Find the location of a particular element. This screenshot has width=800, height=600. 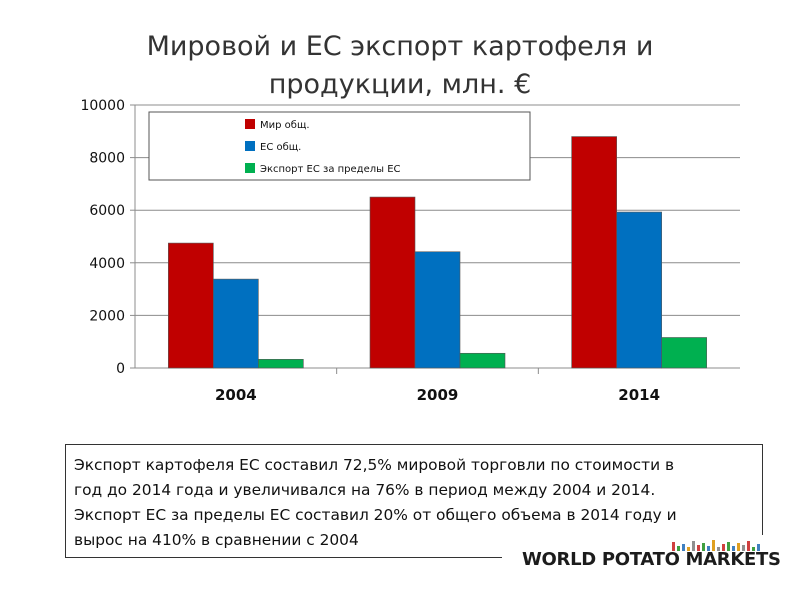

bar-3-2014 is located at coordinates (684, 353).